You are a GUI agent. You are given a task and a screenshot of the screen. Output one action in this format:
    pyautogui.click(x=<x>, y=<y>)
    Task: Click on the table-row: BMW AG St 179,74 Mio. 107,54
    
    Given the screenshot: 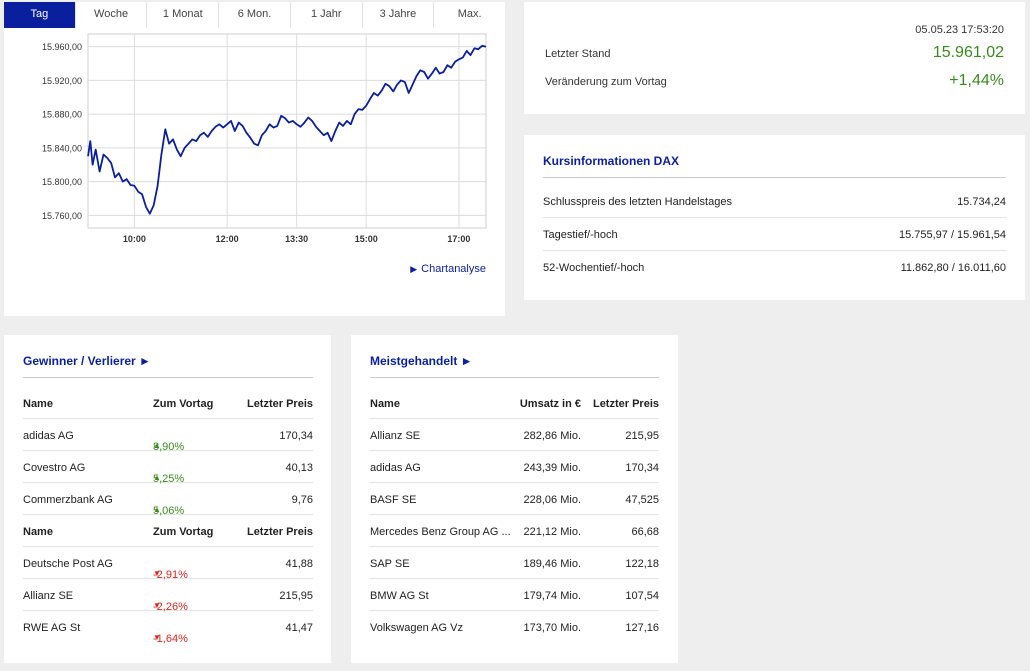 What is the action you would take?
    pyautogui.click(x=514, y=595)
    